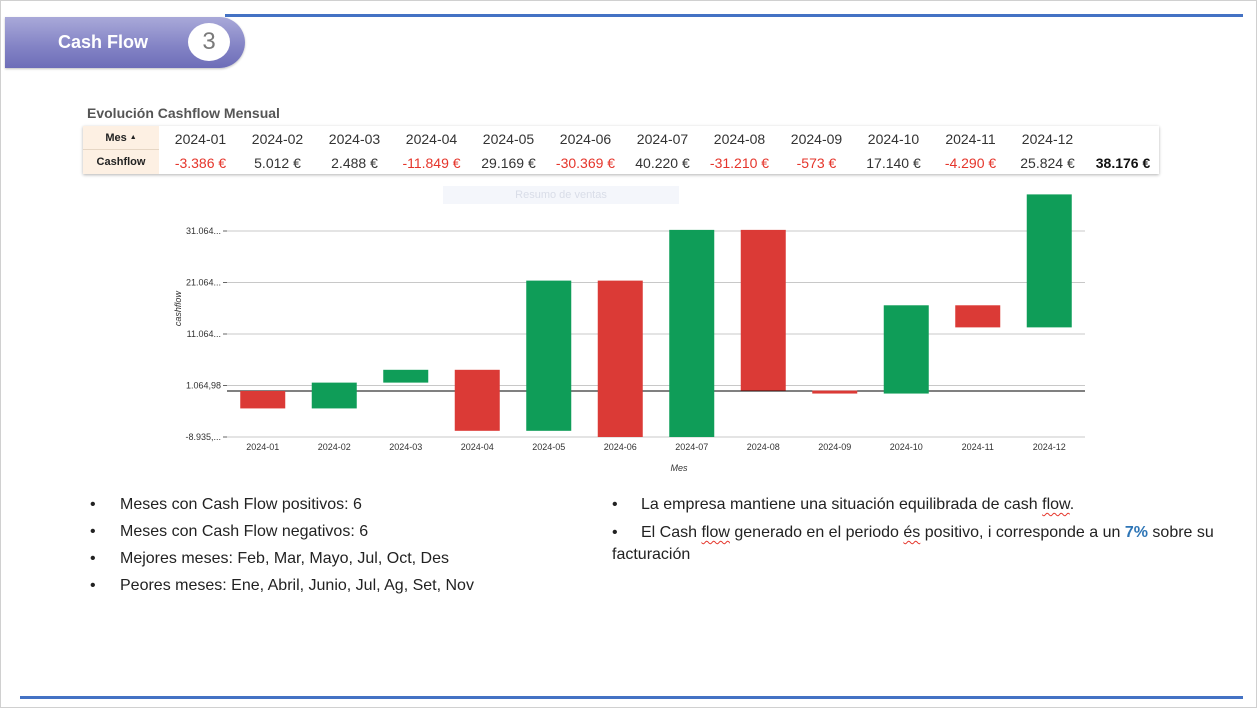 The width and height of the screenshot is (1257, 708). Describe the element at coordinates (978, 447) in the screenshot. I see `x-tick-label: 2024-11` at that location.